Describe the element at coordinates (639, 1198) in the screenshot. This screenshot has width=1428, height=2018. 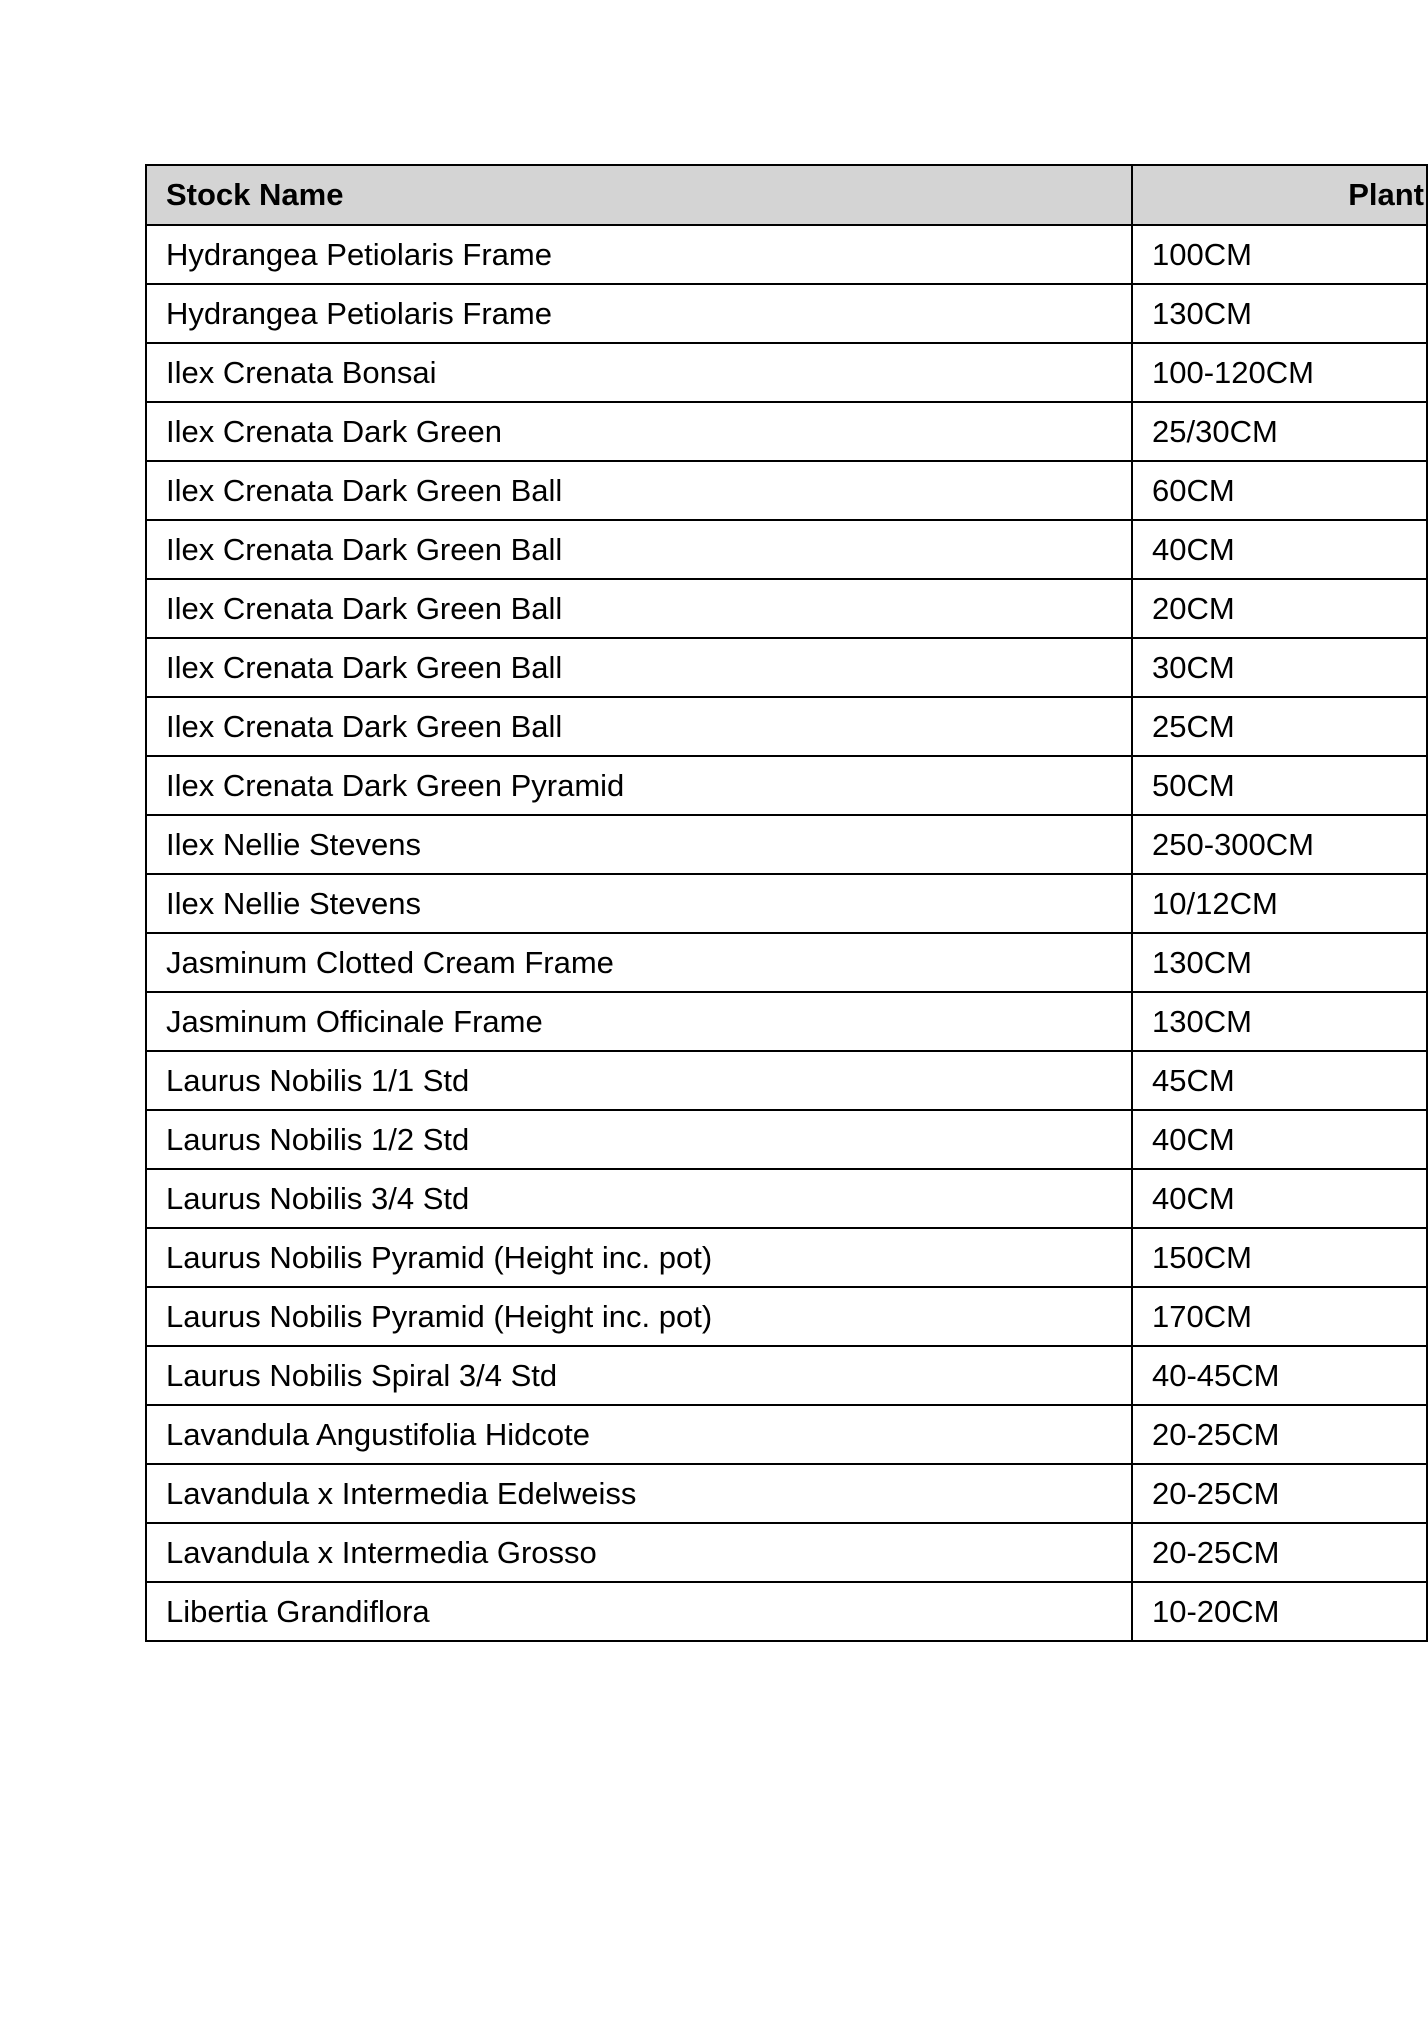
I see `stock-name-cell: Laurus Nobilis 3/4 Std` at that location.